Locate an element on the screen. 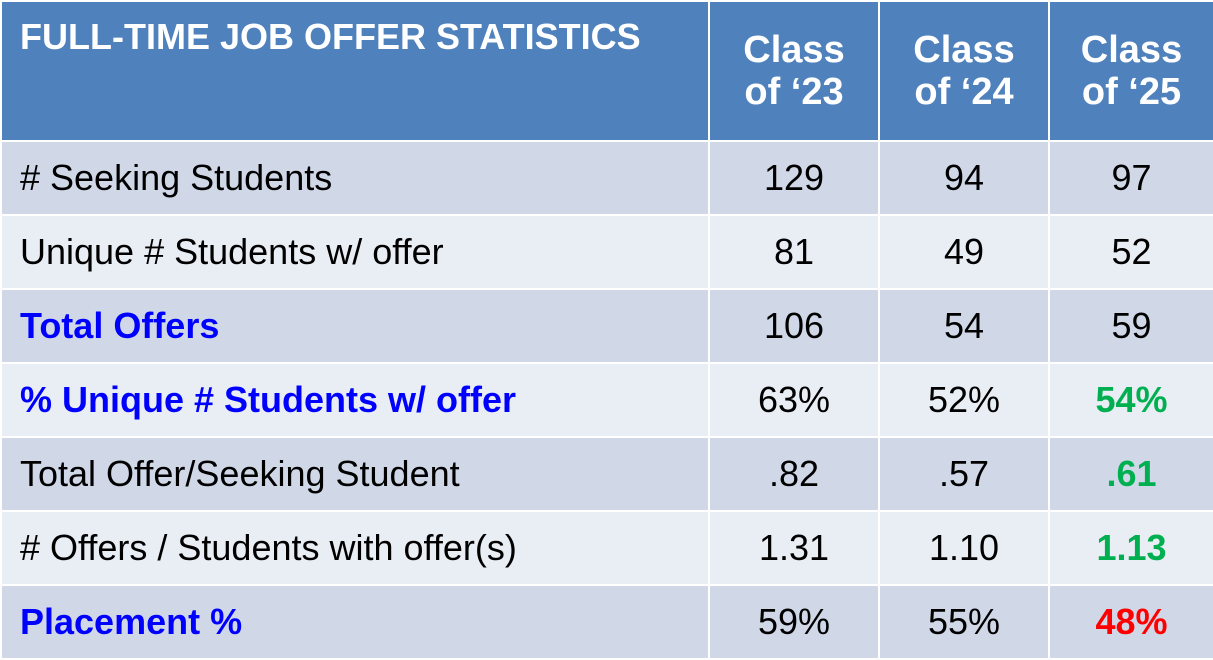 The height and width of the screenshot is (660, 1213). cell-value: 59 is located at coordinates (1130, 326).